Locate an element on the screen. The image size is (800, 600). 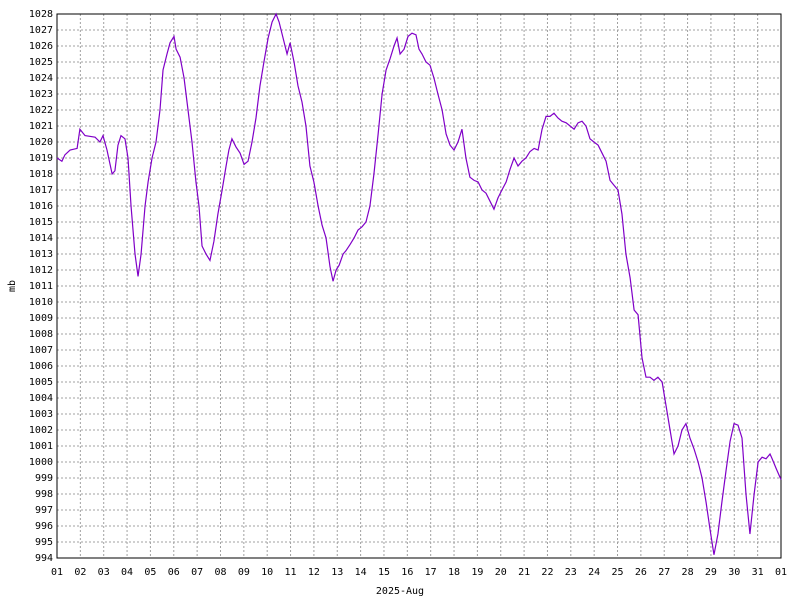
y-tick-label: 1024 is located at coordinates (41, 78).